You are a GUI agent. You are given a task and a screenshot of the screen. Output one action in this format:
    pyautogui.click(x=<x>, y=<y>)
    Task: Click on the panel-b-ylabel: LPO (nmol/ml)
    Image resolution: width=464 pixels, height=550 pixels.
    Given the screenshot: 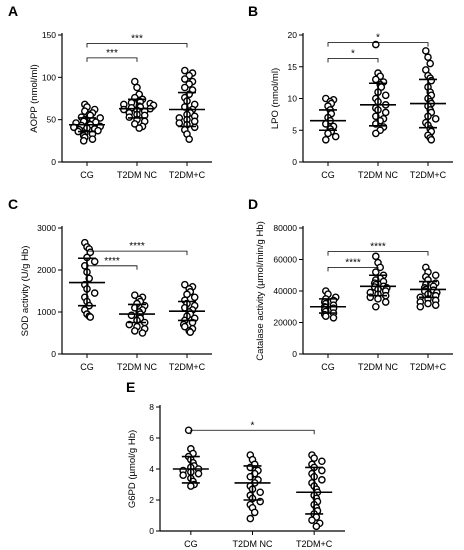 What is the action you would take?
    pyautogui.click(x=275, y=98)
    